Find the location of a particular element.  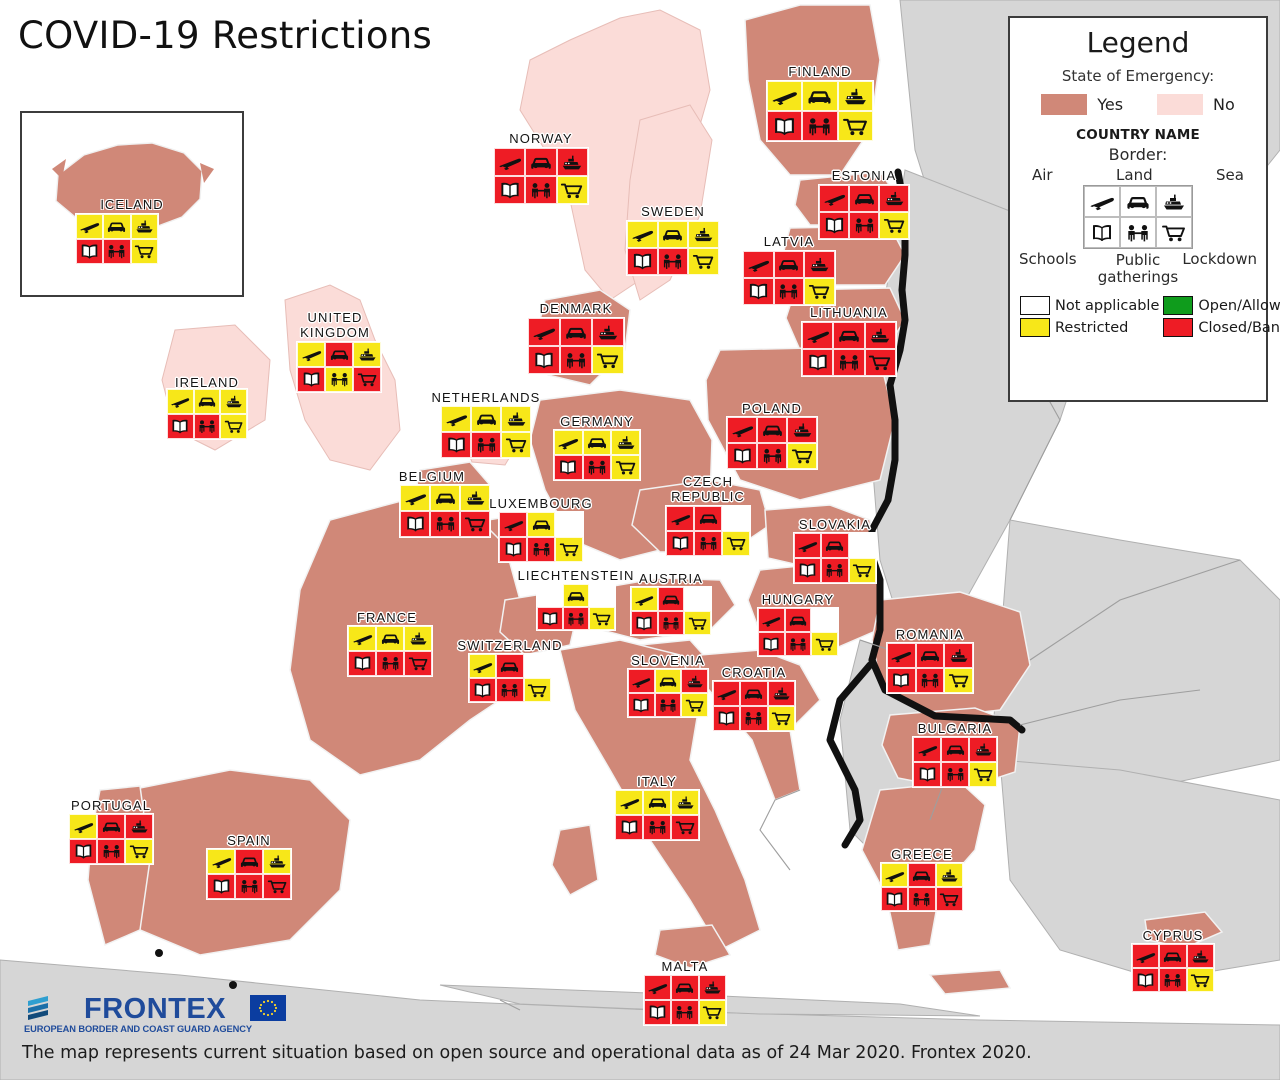

restriction-badge-netherlands is located at coordinates (486, 432).